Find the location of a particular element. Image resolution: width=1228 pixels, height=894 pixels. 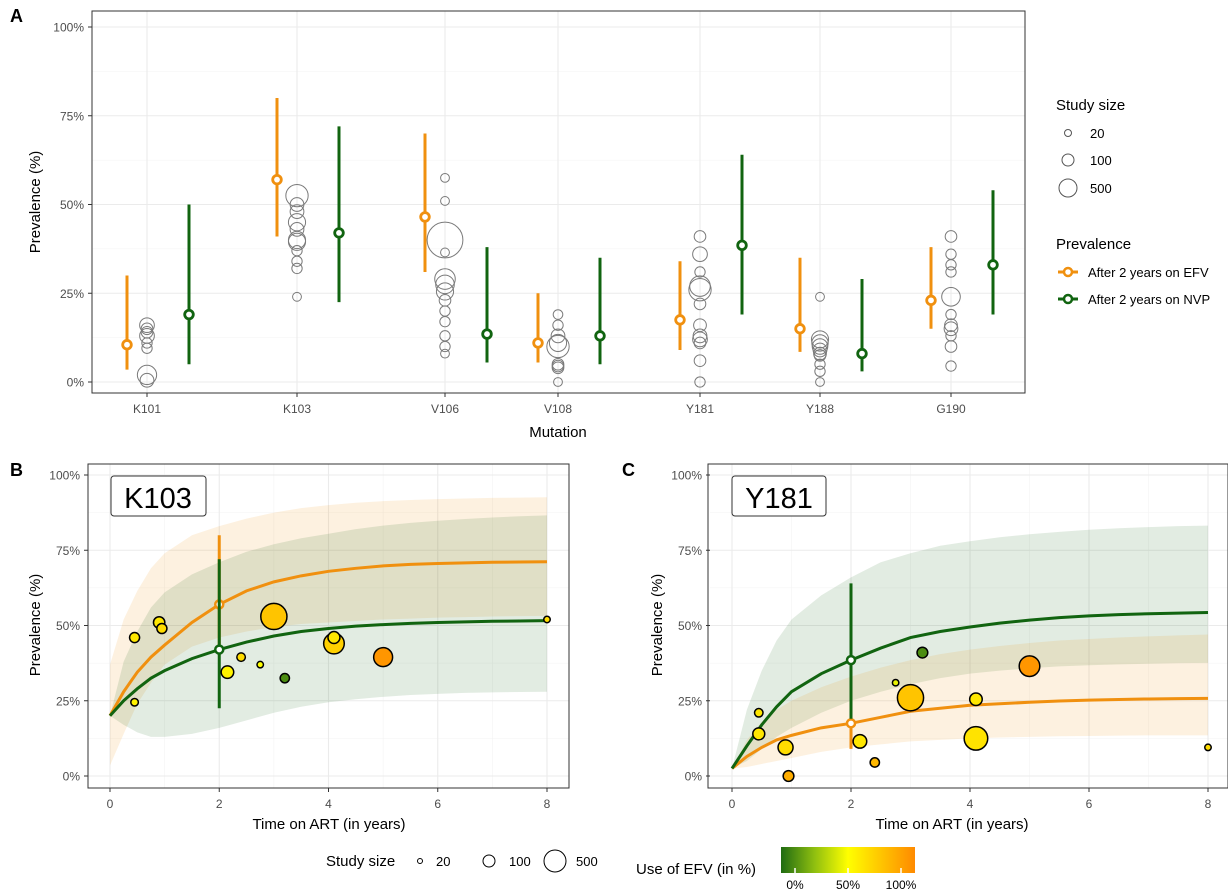

legend-size-20-mark is located at coordinates (1068, 133).